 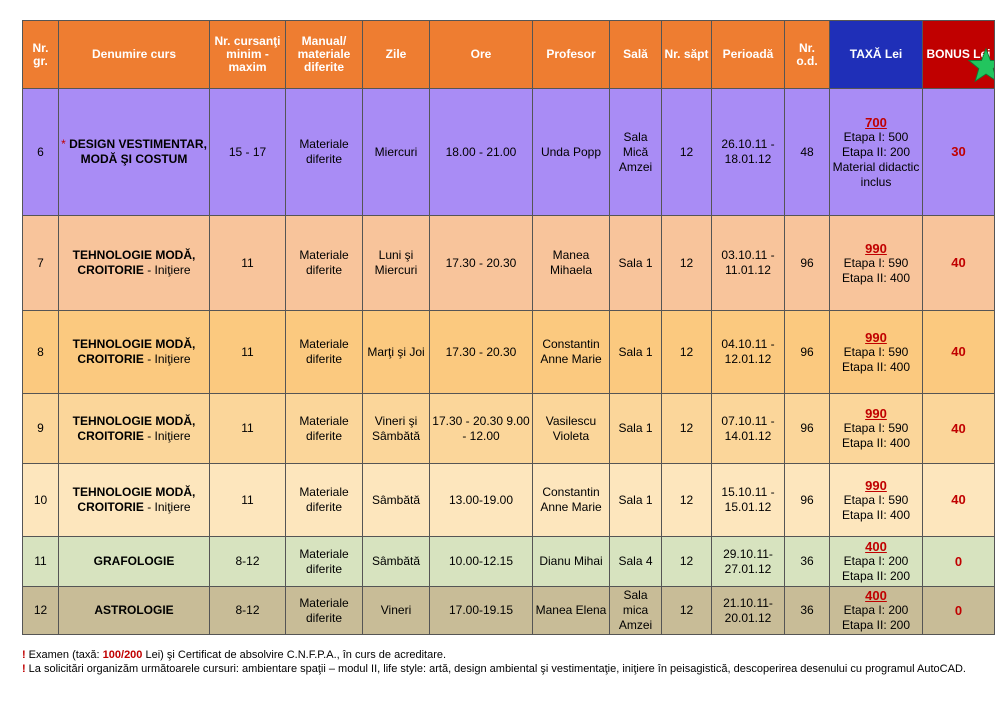 I want to click on course-name: ASTROLOGIE, so click(x=134, y=610).